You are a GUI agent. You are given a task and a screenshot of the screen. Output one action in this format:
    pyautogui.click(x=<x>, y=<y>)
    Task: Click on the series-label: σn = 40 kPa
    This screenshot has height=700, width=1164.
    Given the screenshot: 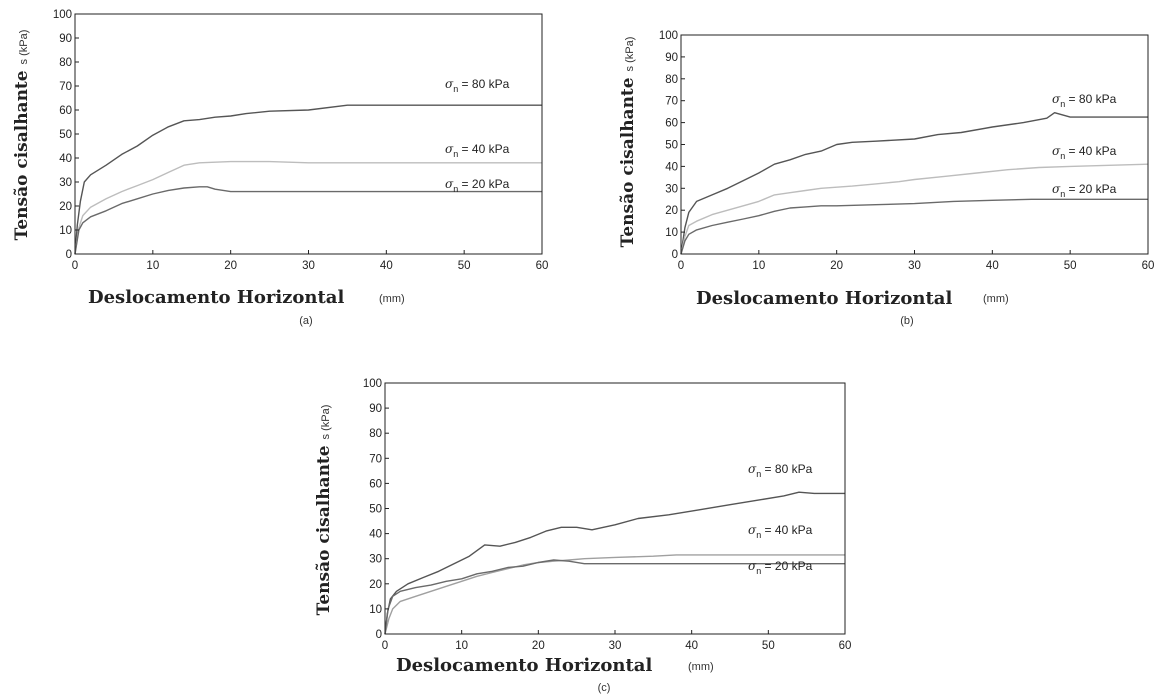 What is the action you would take?
    pyautogui.click(x=477, y=150)
    